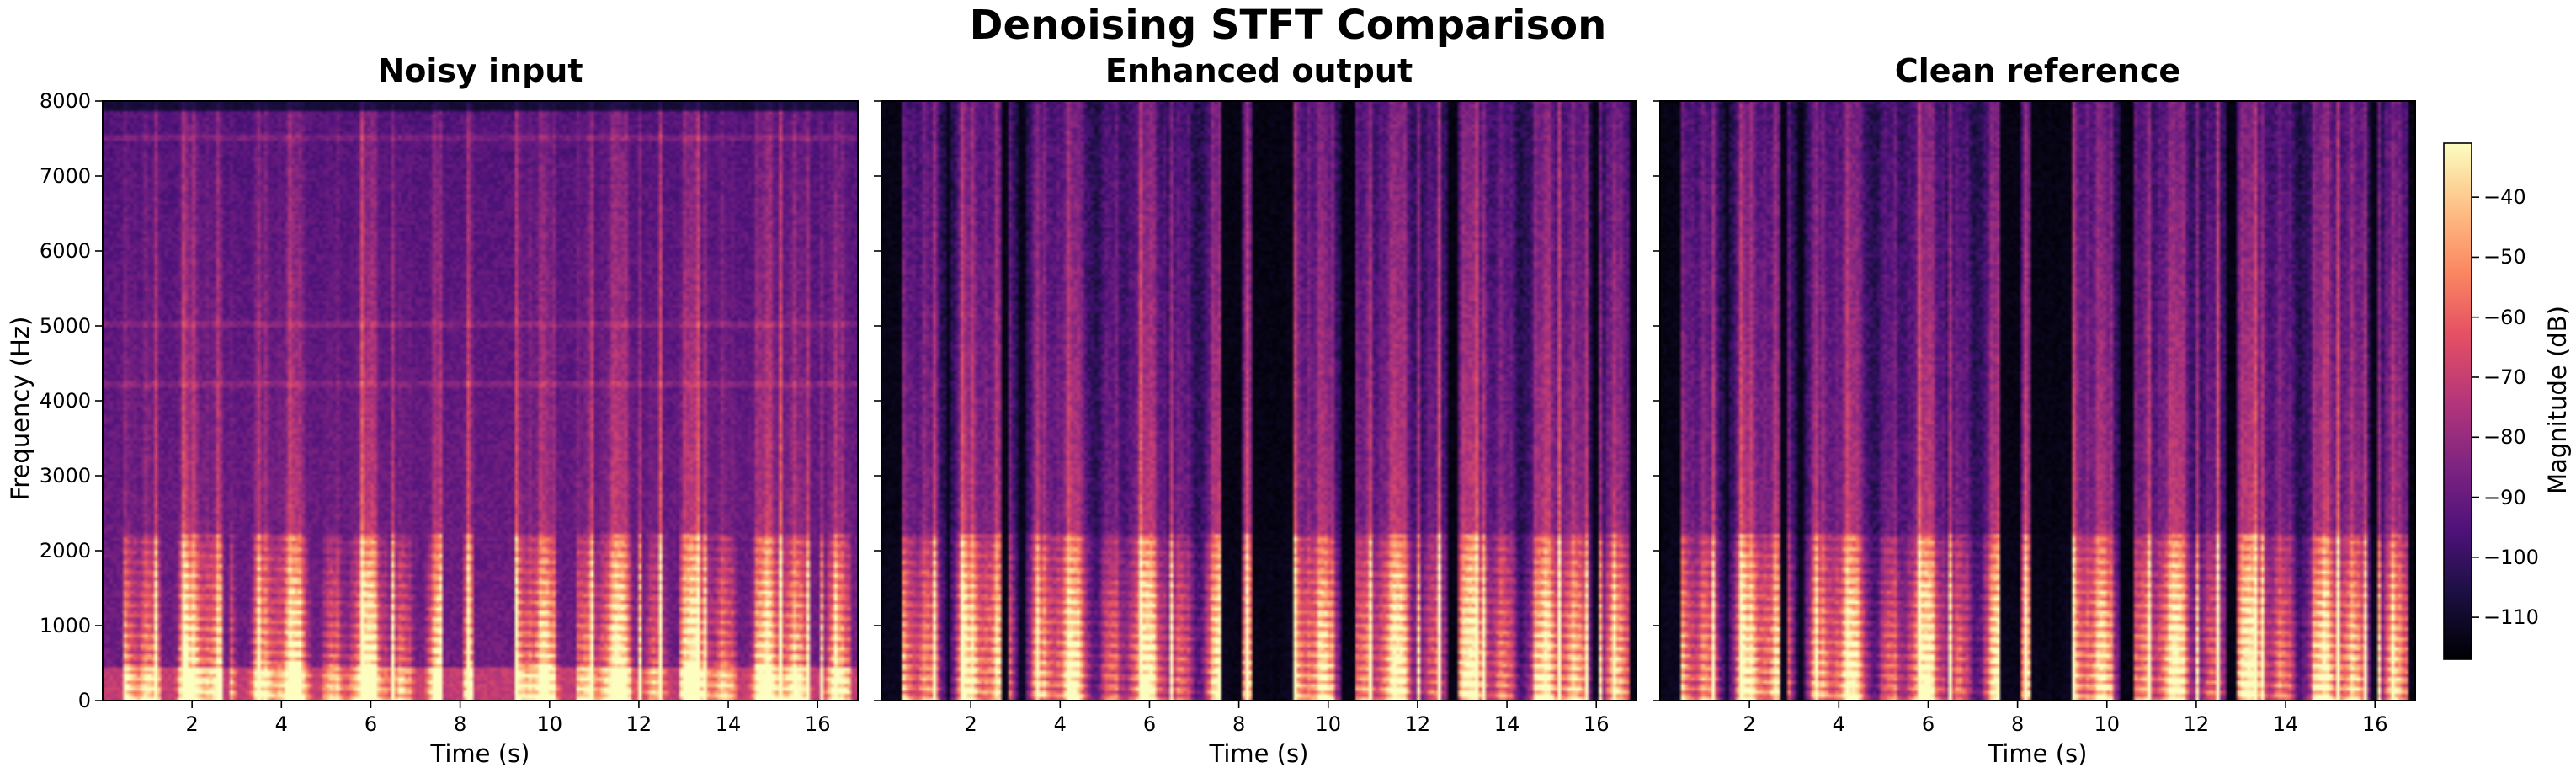  I want to click on y-tick-label: 1000, so click(65, 625).